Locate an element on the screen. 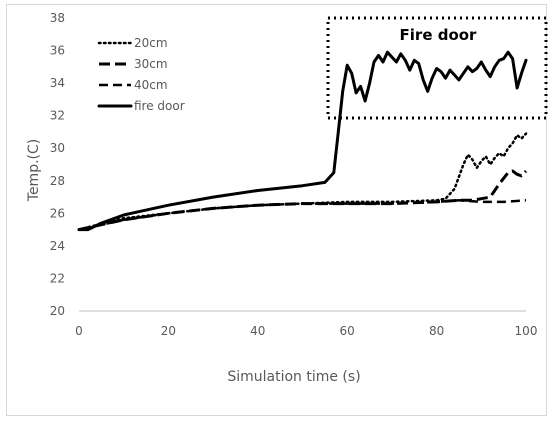 This screenshot has width=552, height=421. legend: 20cm 30cm 40cm fire door is located at coordinates (141, 74).